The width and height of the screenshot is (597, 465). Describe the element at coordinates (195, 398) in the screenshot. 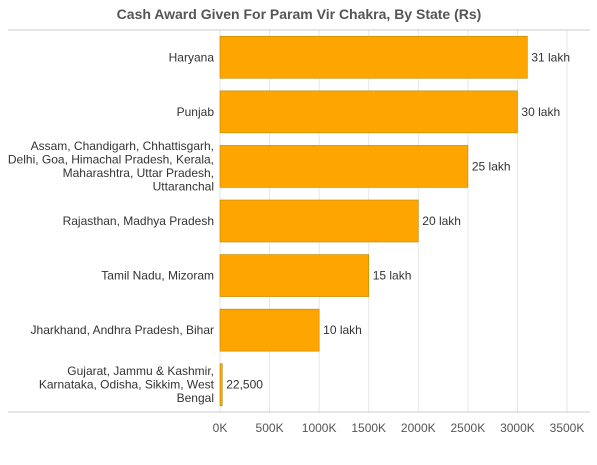

I see `category-label: Bengal` at that location.